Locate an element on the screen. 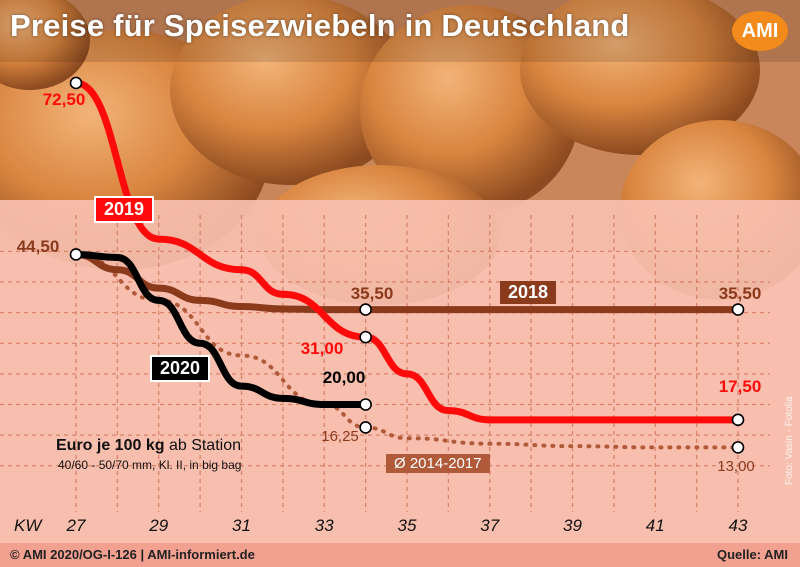 The image size is (800, 567). title-band is located at coordinates (400, 31).